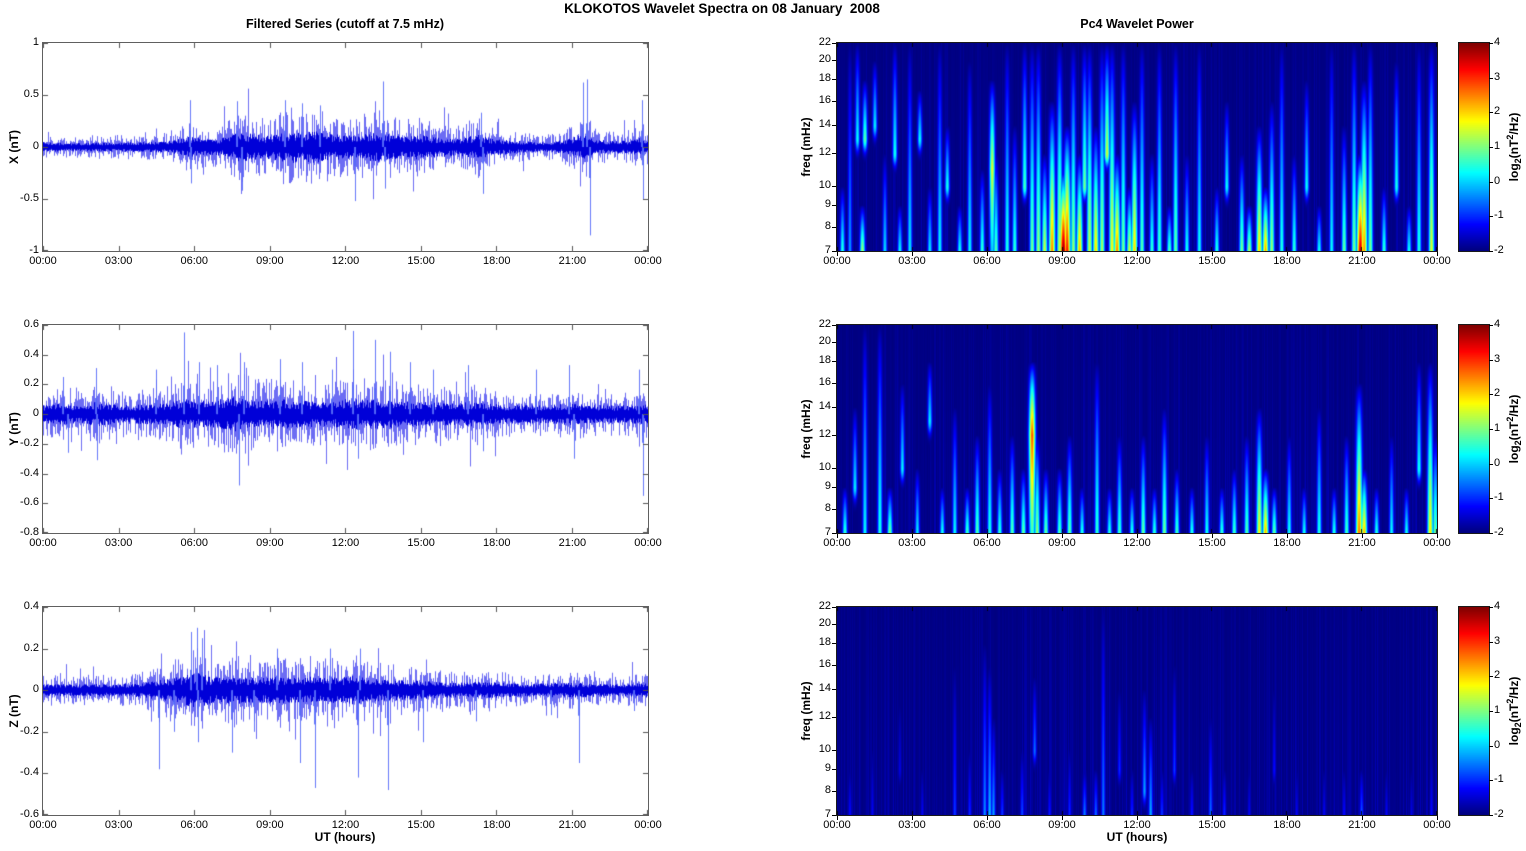  What do you see at coordinates (31, 324) in the screenshot?
I see `y-tick-label: 0.6` at bounding box center [31, 324].